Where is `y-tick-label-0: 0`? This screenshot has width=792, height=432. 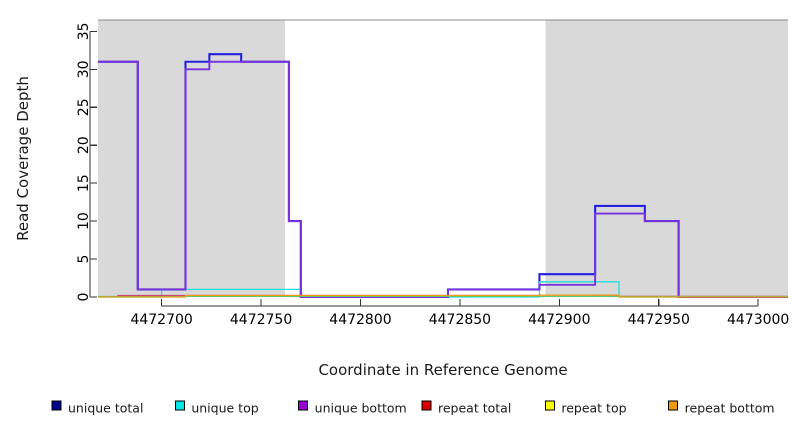 y-tick-label-0: 0 is located at coordinates (84, 297).